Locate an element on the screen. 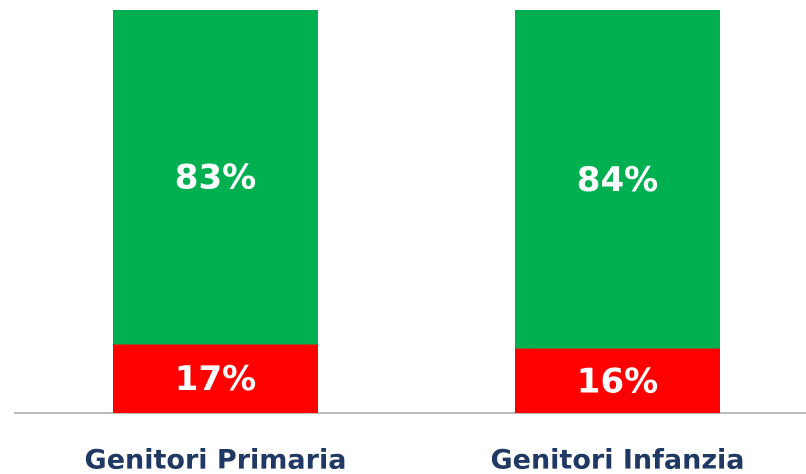 The image size is (806, 474). data-label: 16% is located at coordinates (617, 381).